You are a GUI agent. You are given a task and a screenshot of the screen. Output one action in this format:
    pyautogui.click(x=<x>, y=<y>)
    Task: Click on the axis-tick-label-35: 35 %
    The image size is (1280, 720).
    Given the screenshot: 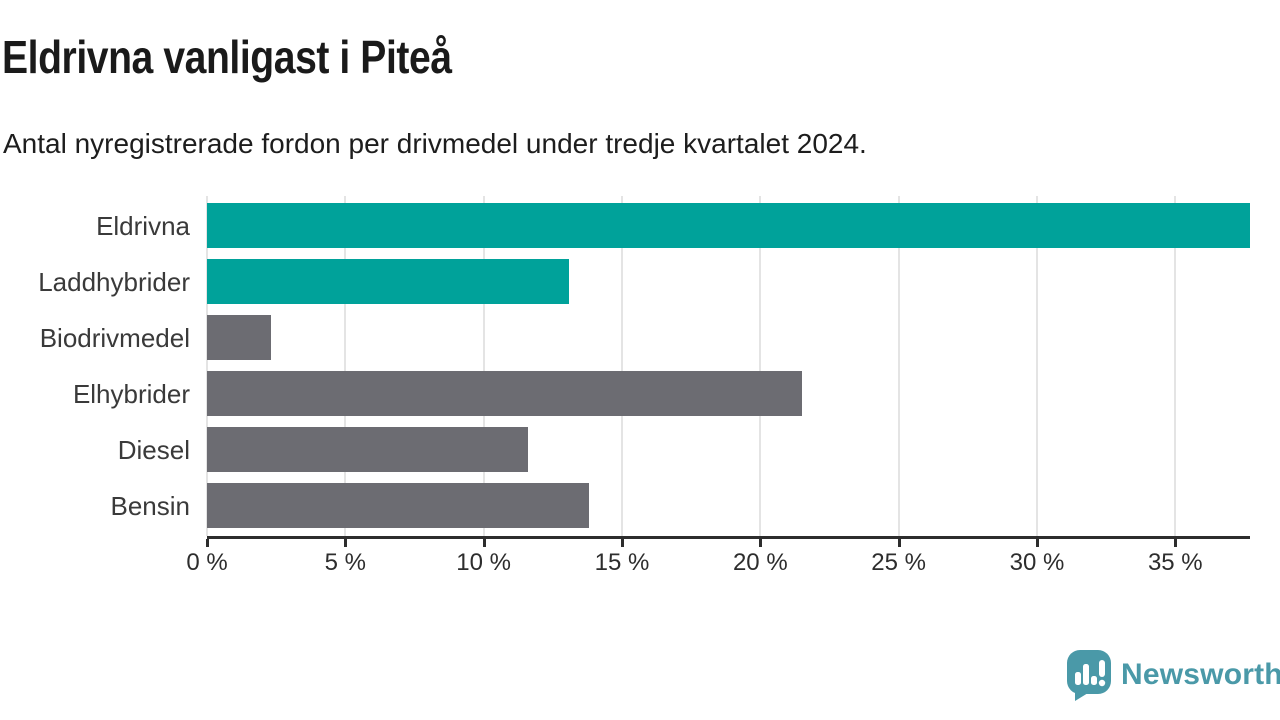 What is the action you would take?
    pyautogui.click(x=1175, y=562)
    